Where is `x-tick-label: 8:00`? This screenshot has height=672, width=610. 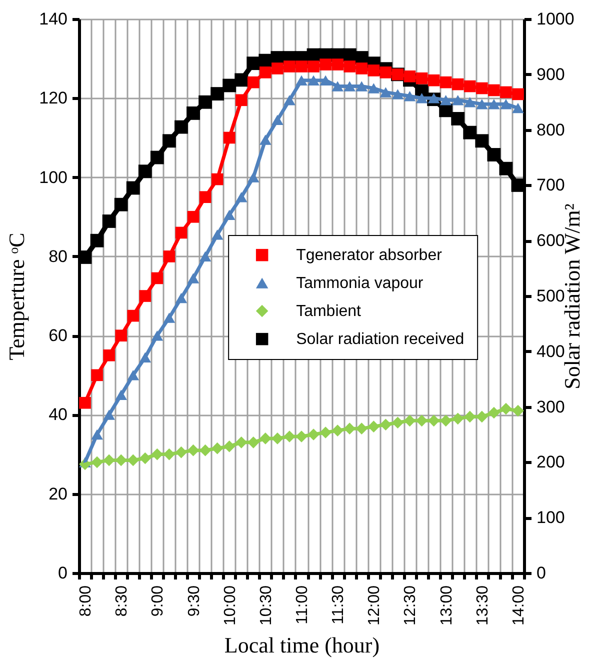 x-tick-label: 8:00 is located at coordinates (86, 601).